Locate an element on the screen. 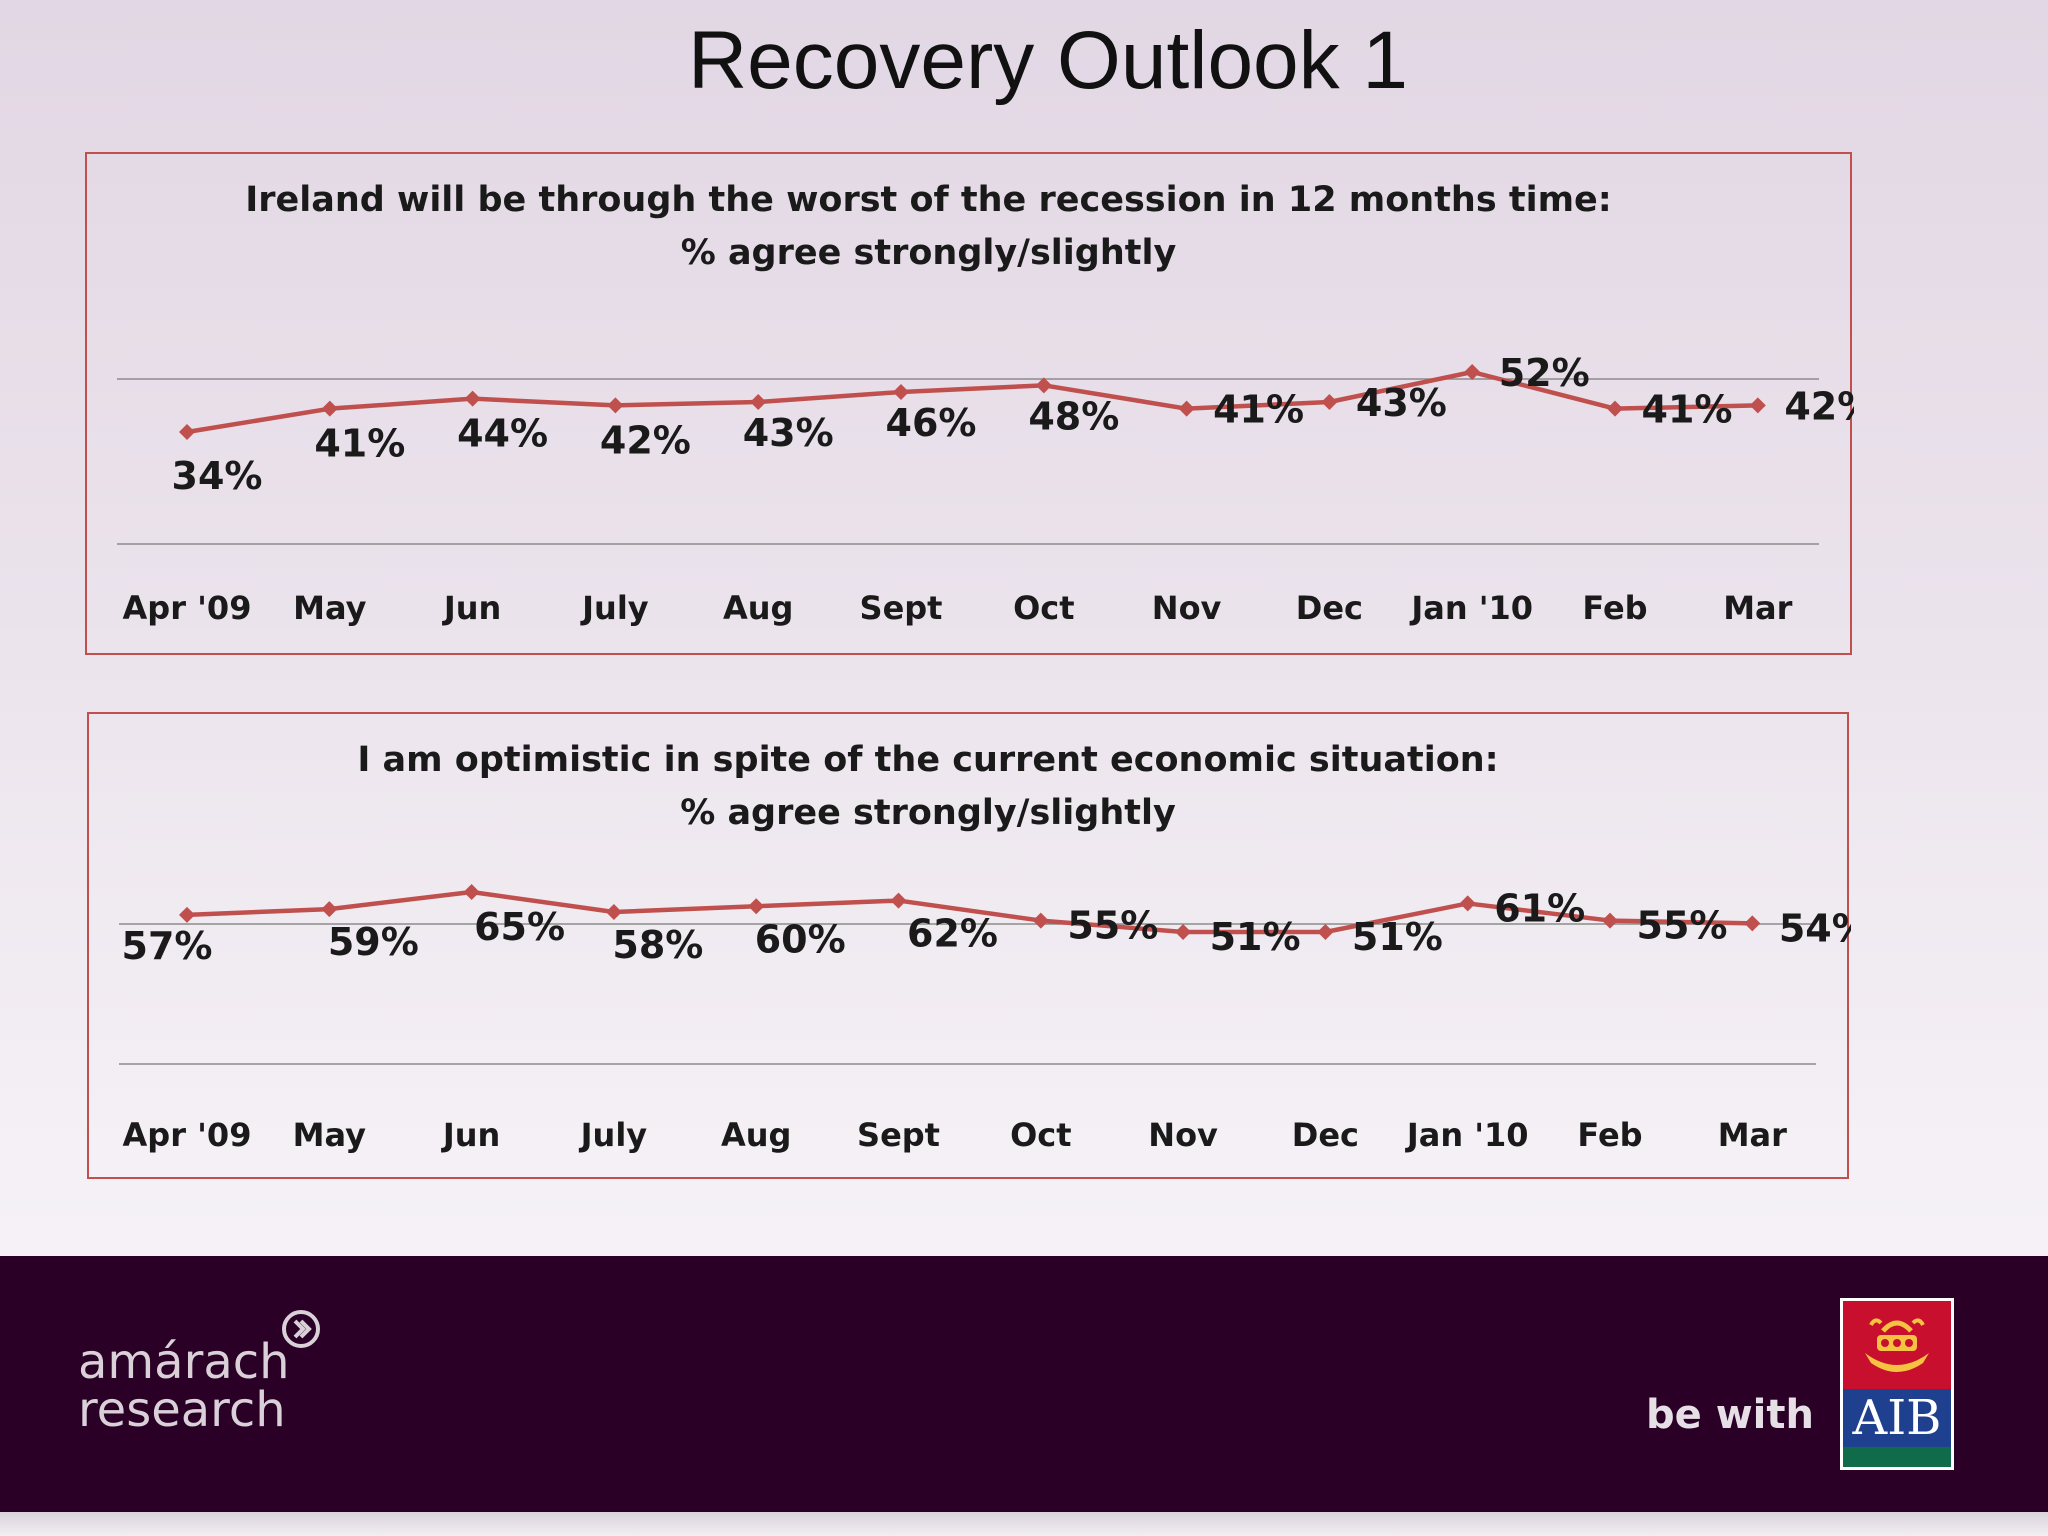 The height and width of the screenshot is (1536, 2048). data-label: 54% is located at coordinates (1815, 928).